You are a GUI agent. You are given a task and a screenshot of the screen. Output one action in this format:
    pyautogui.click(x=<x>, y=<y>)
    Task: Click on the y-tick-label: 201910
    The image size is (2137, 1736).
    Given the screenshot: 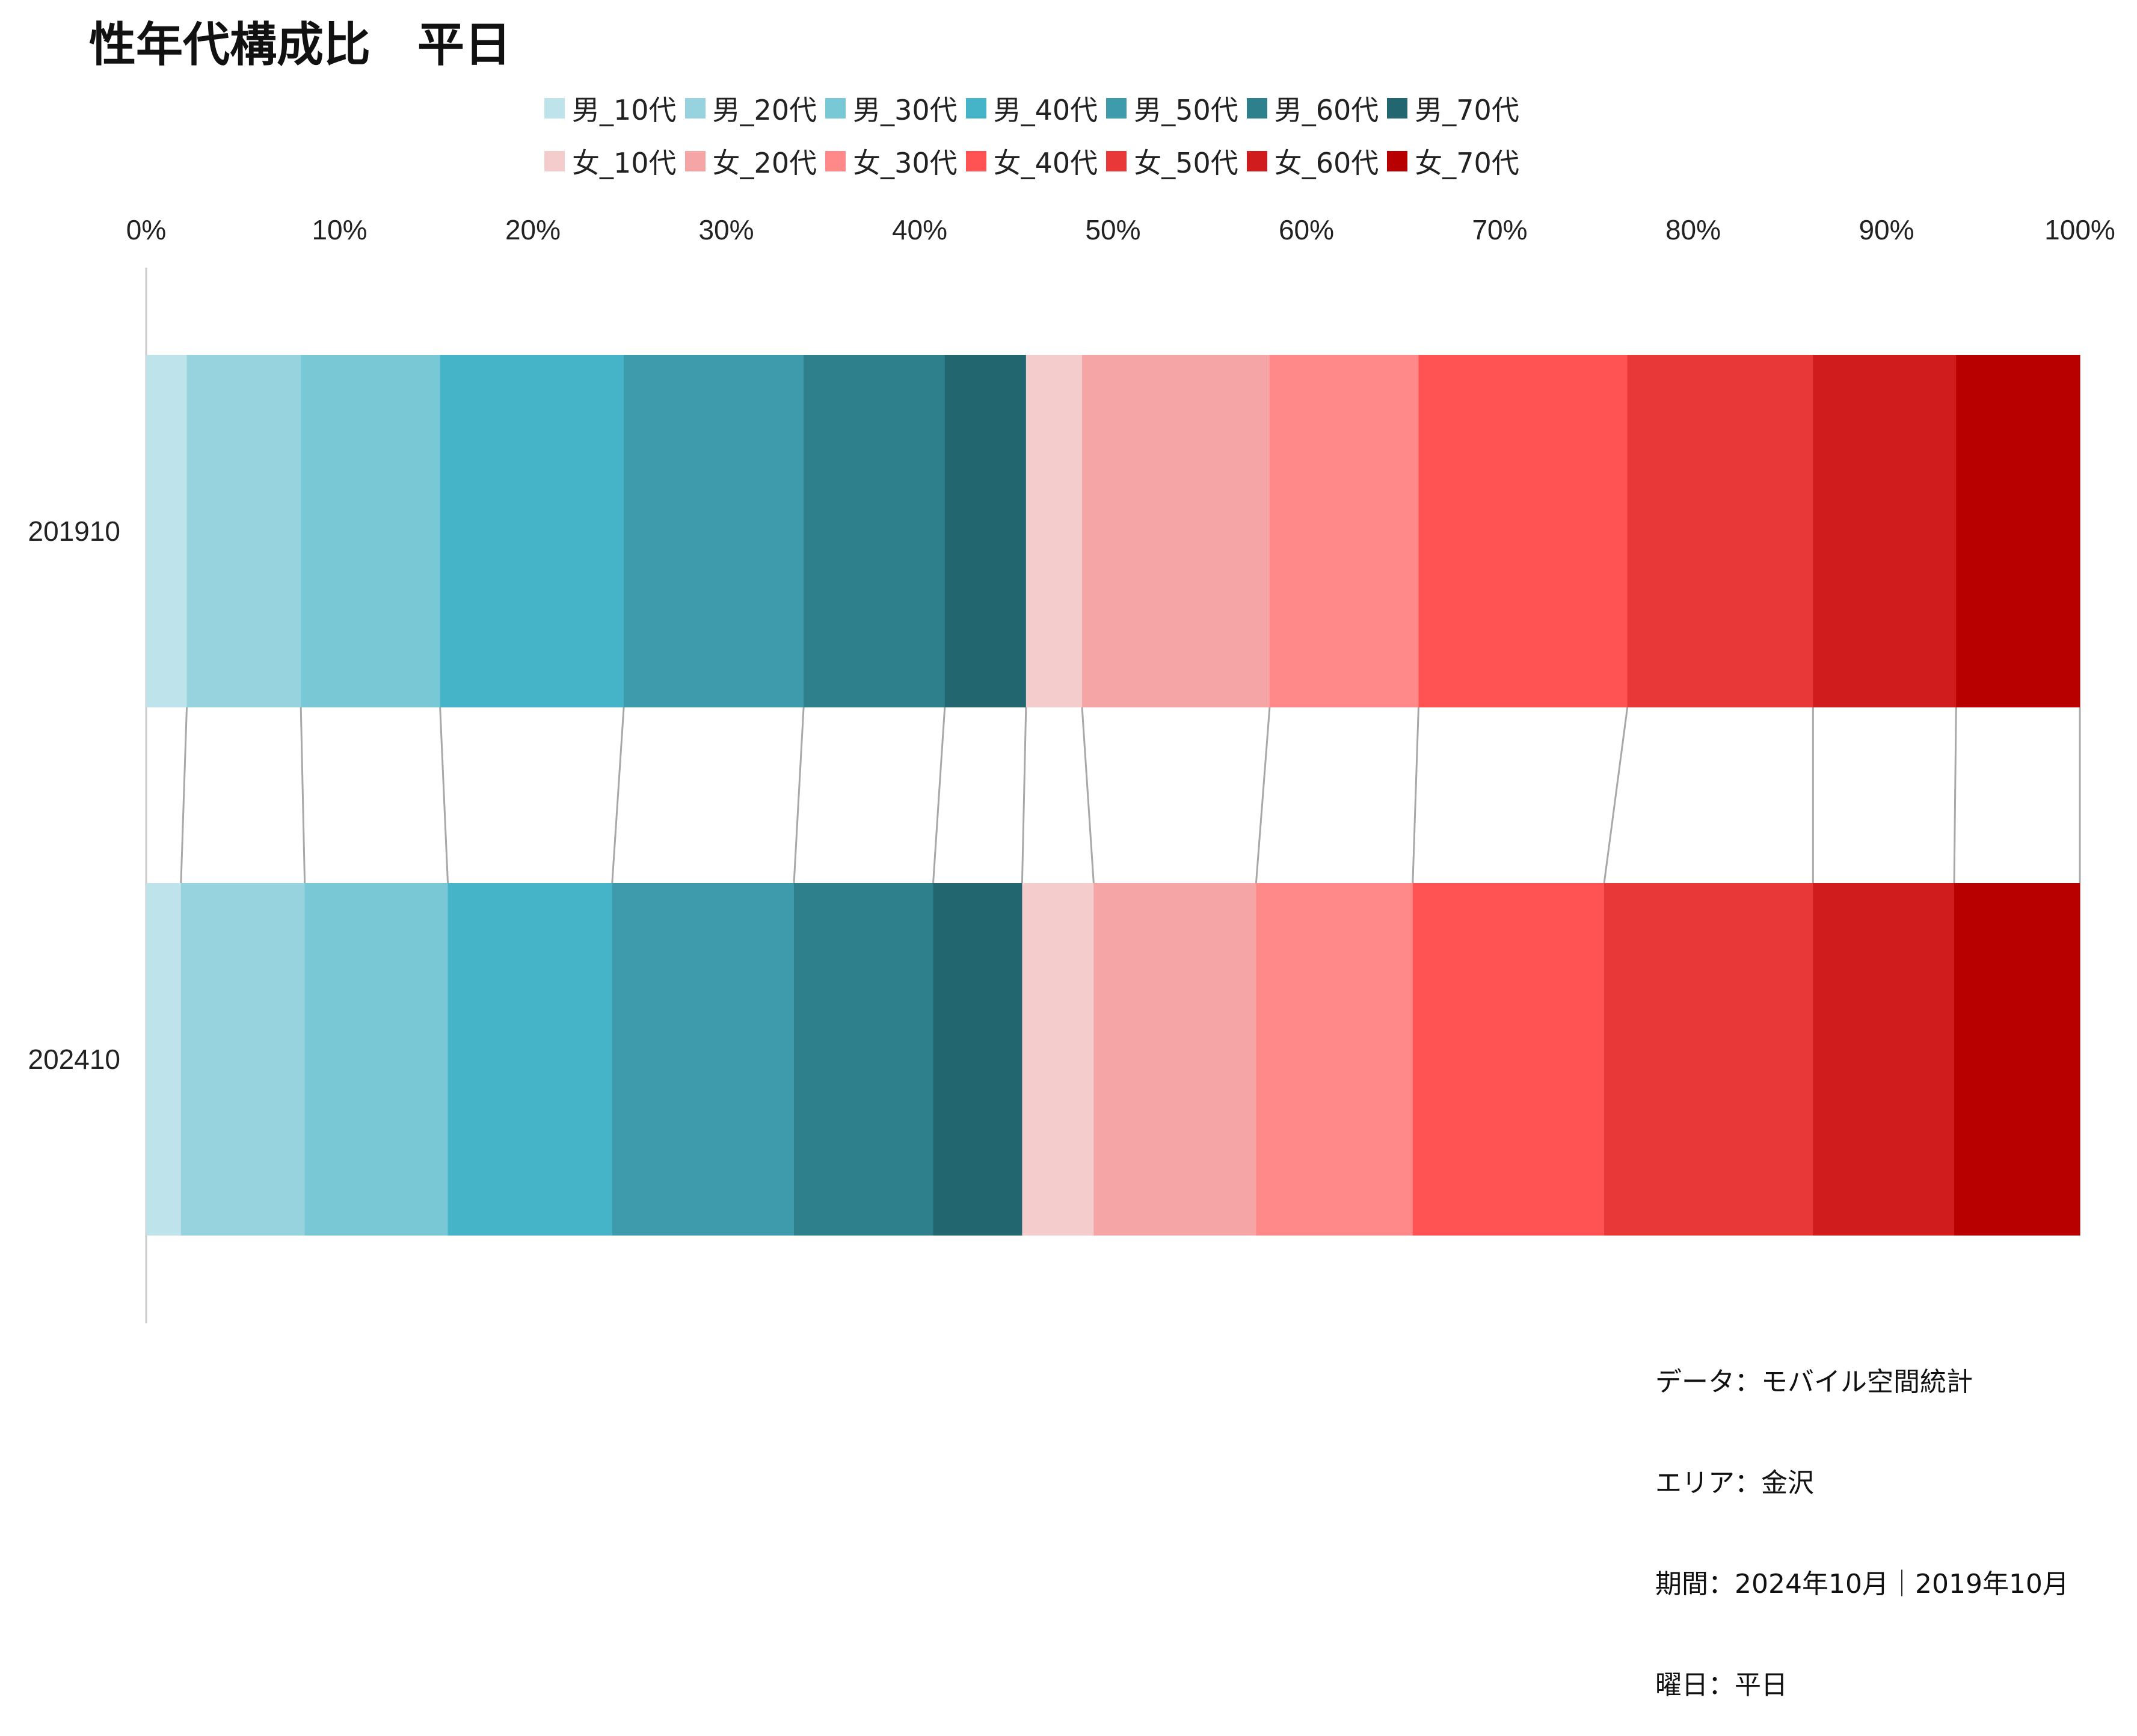 What is the action you would take?
    pyautogui.click(x=74, y=531)
    